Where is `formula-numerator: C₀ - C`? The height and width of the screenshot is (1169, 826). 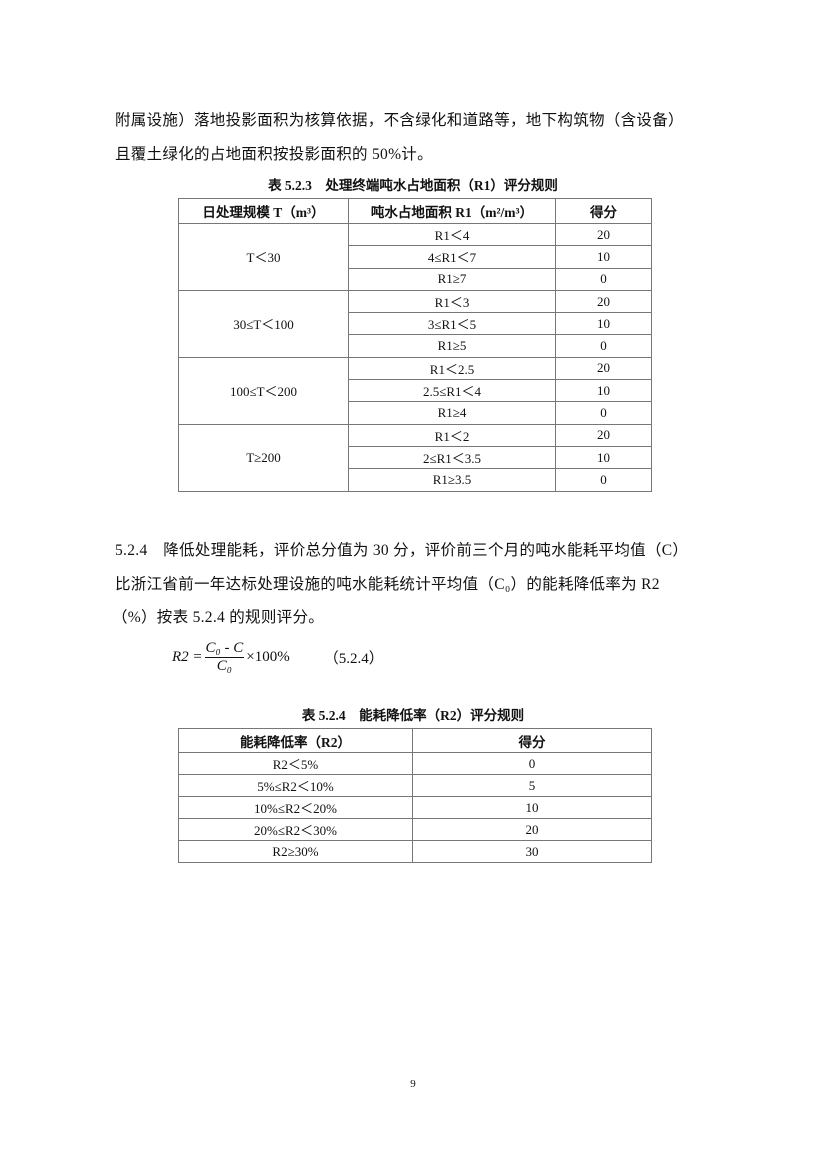 formula-numerator: C₀ - C is located at coordinates (224, 649).